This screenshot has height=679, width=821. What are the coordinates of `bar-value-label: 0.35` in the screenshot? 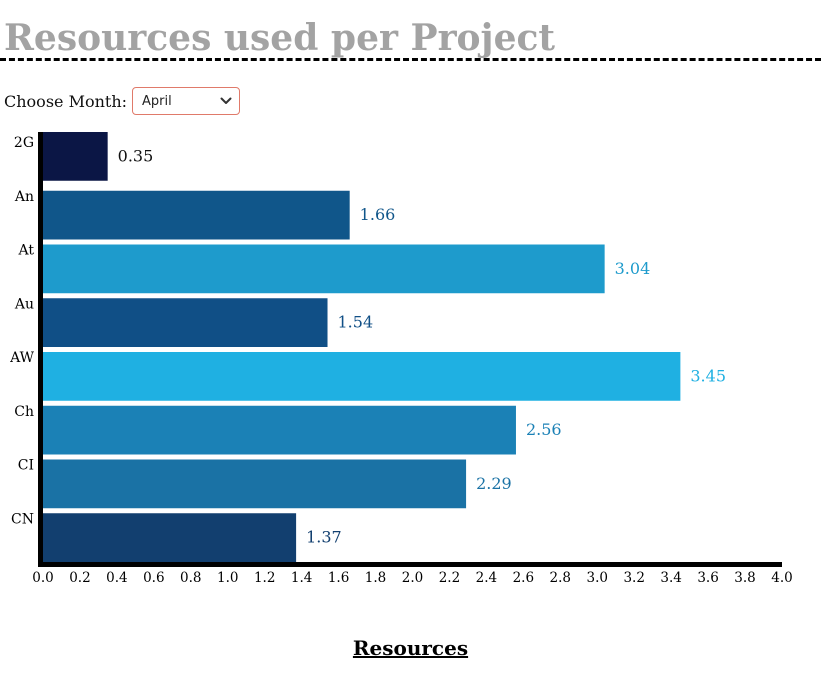 It's located at (136, 155).